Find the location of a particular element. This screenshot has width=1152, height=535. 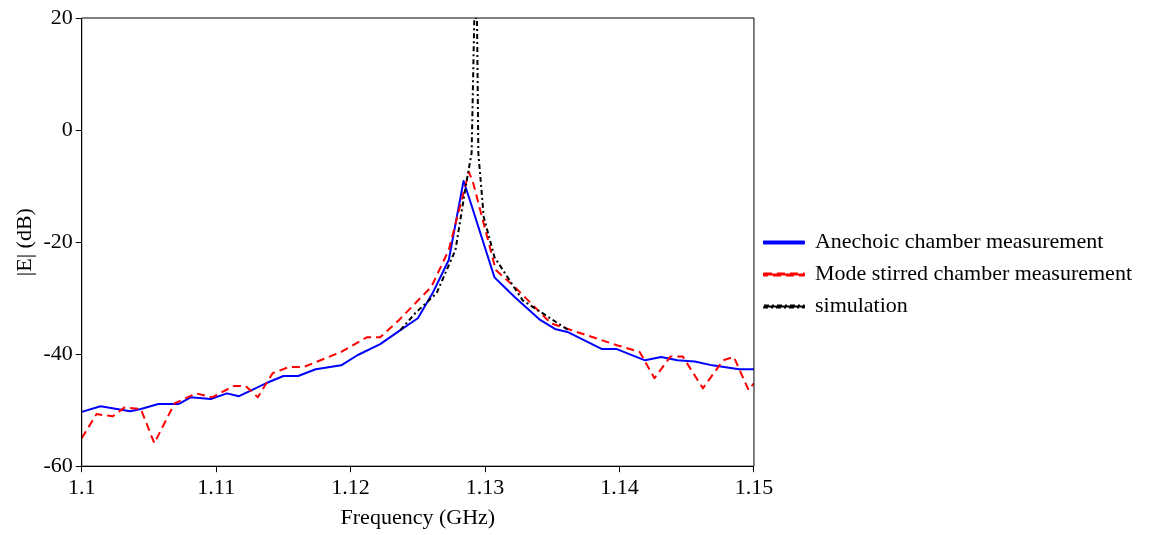

x-tick-label: 1.13 is located at coordinates (485, 487).